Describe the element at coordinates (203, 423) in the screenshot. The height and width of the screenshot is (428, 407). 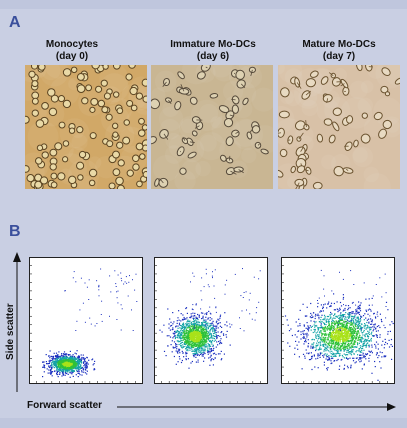
I see `bottom-band` at that location.